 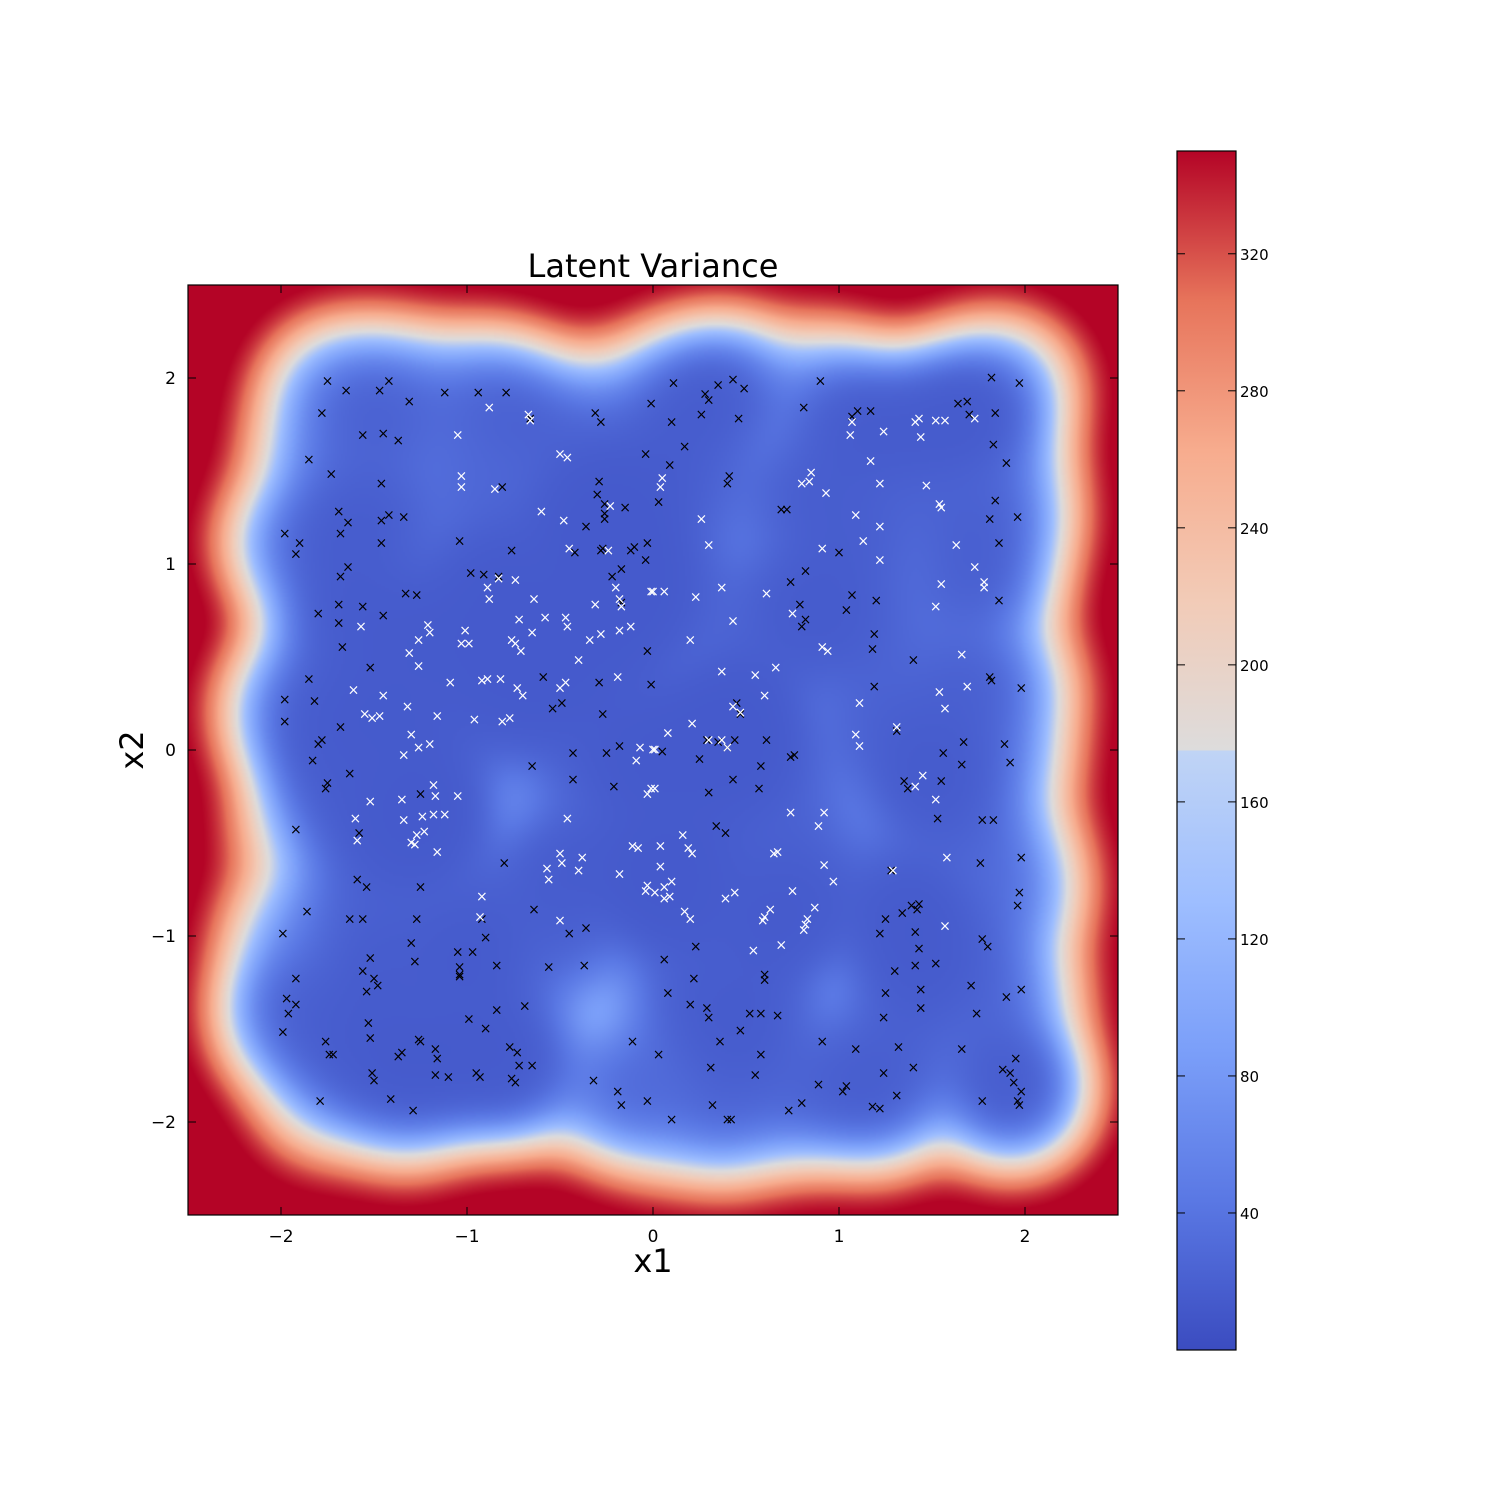 I want to click on colorbar-tick-label: 200, so click(x=1254, y=666).